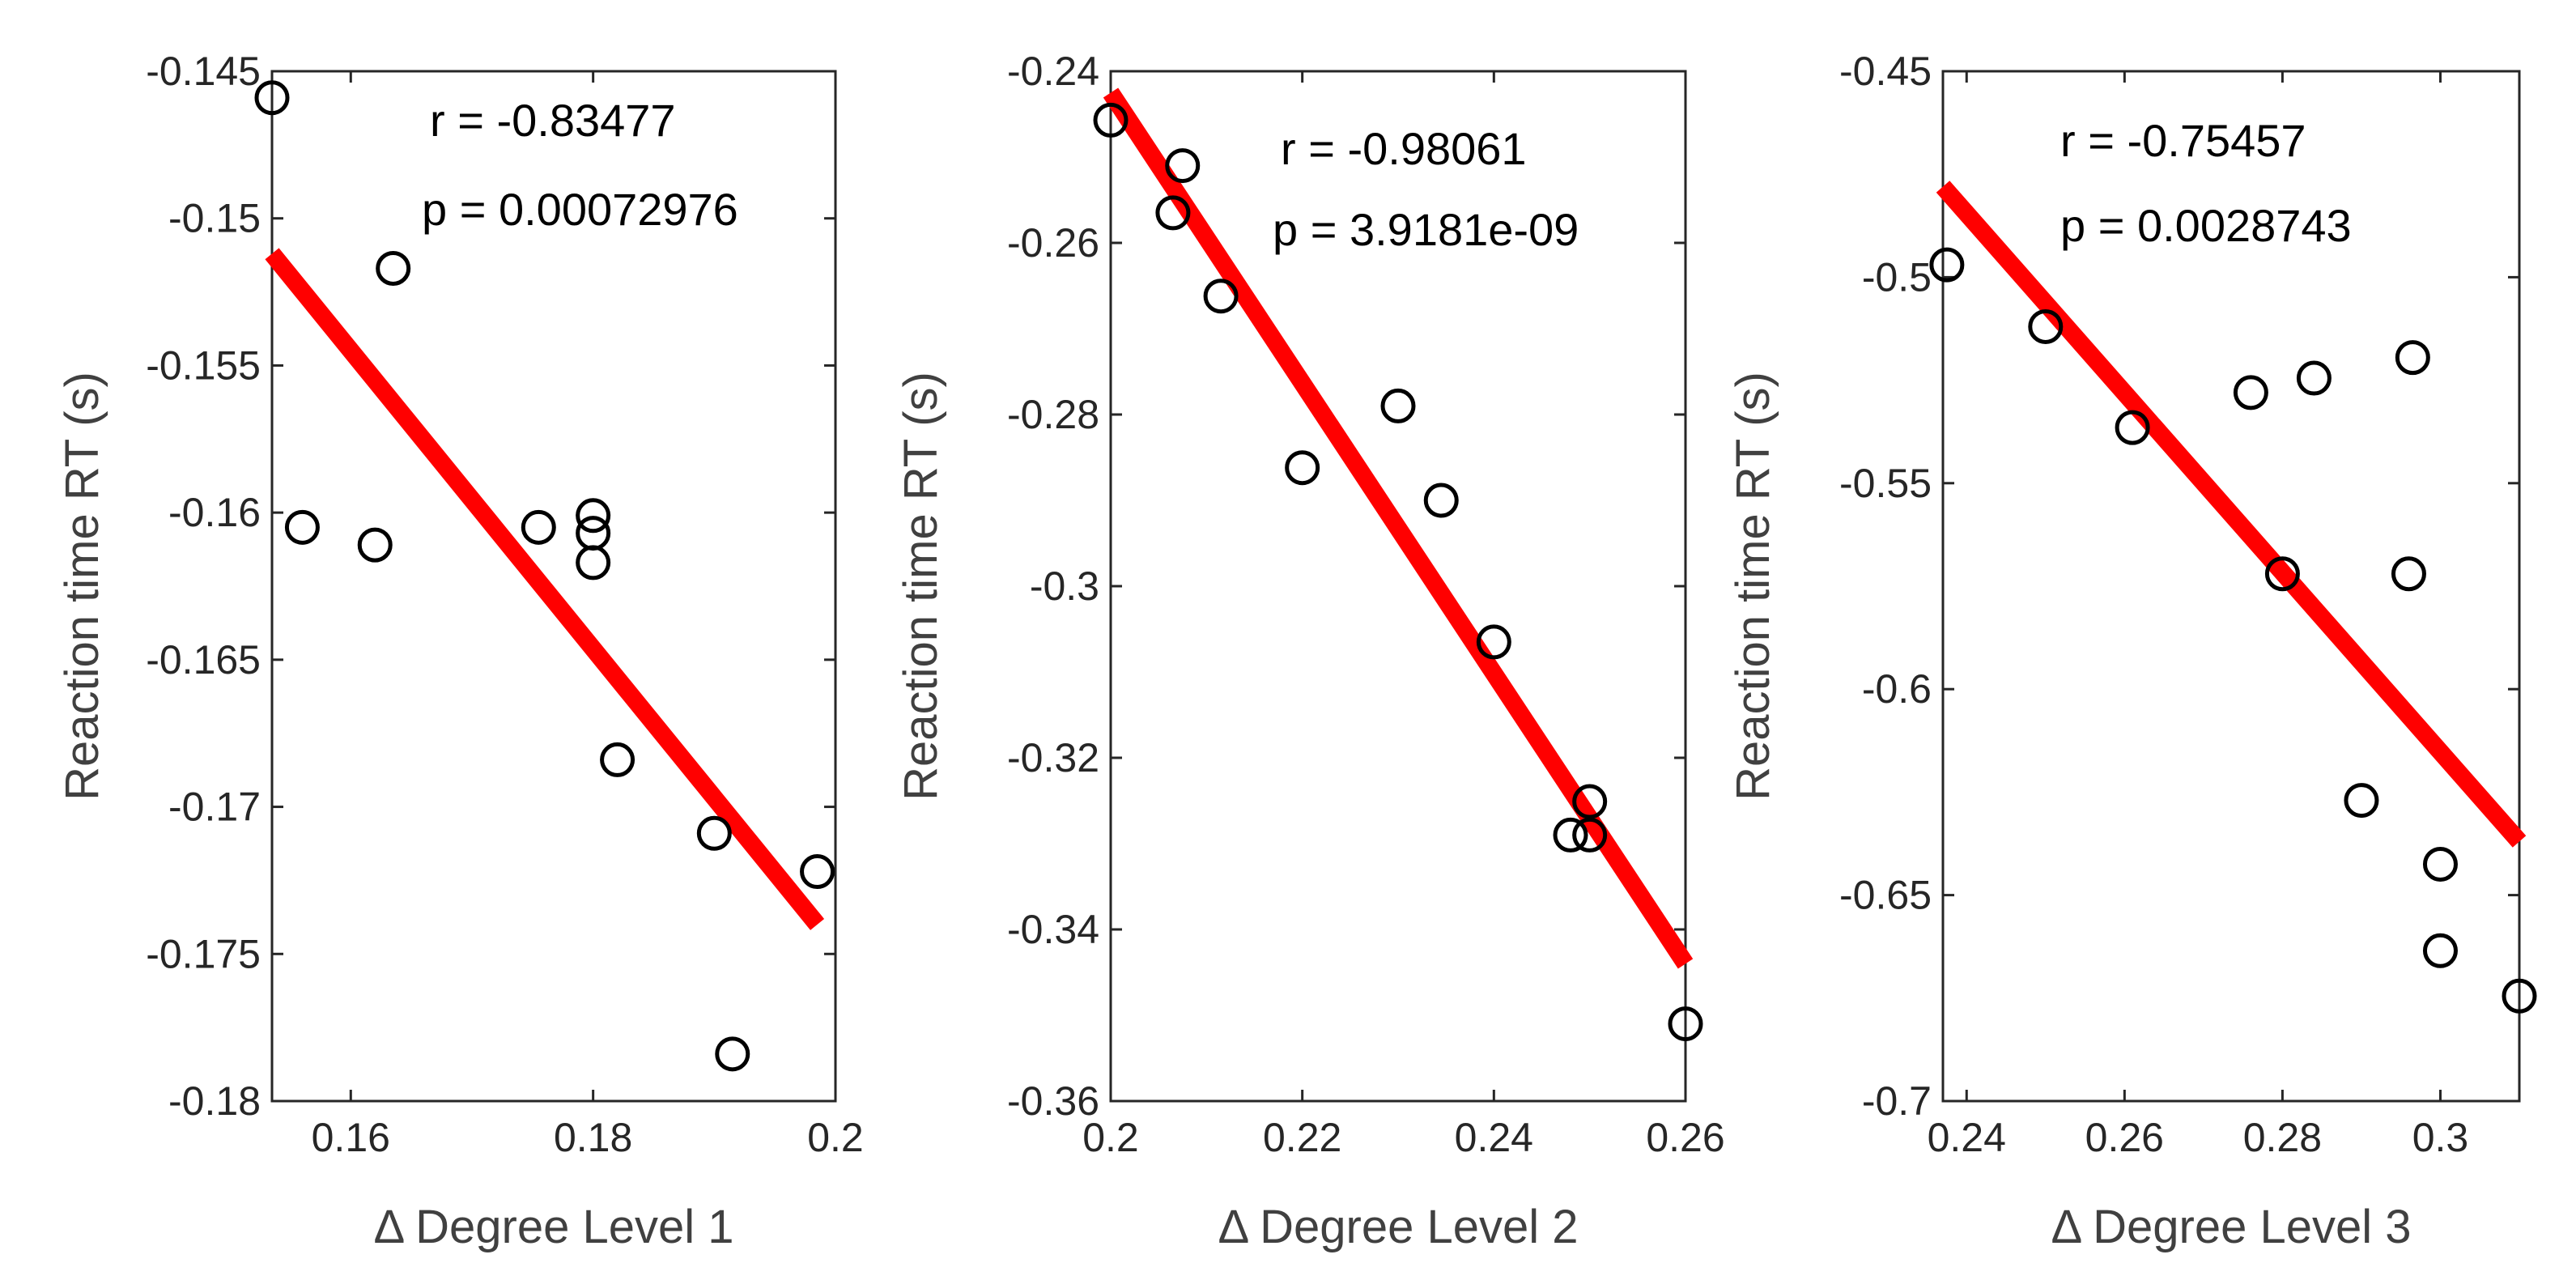 This screenshot has height=1280, width=2576. What do you see at coordinates (1053, 243) in the screenshot?
I see `y-tick-label: -0.26` at bounding box center [1053, 243].